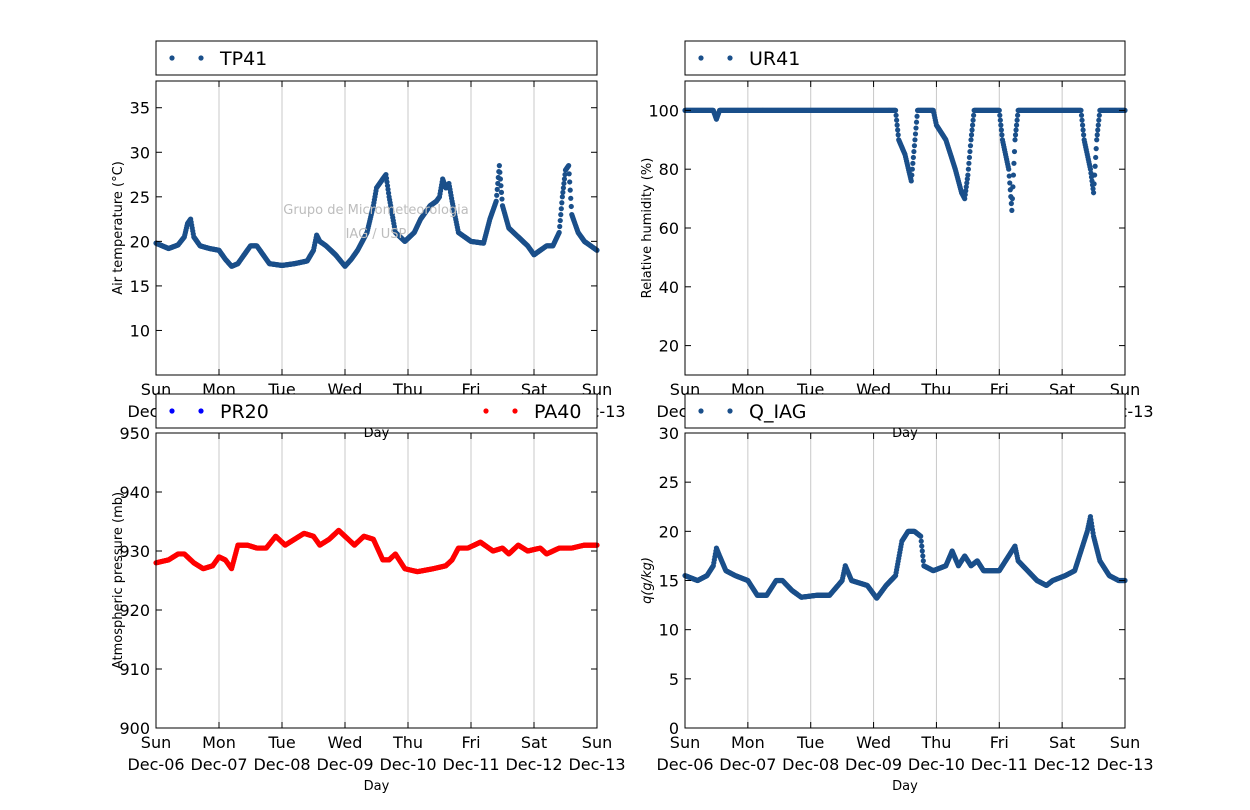 This screenshot has height=810, width=1250. I want to click on ytick-label: 15, so click(140, 286).